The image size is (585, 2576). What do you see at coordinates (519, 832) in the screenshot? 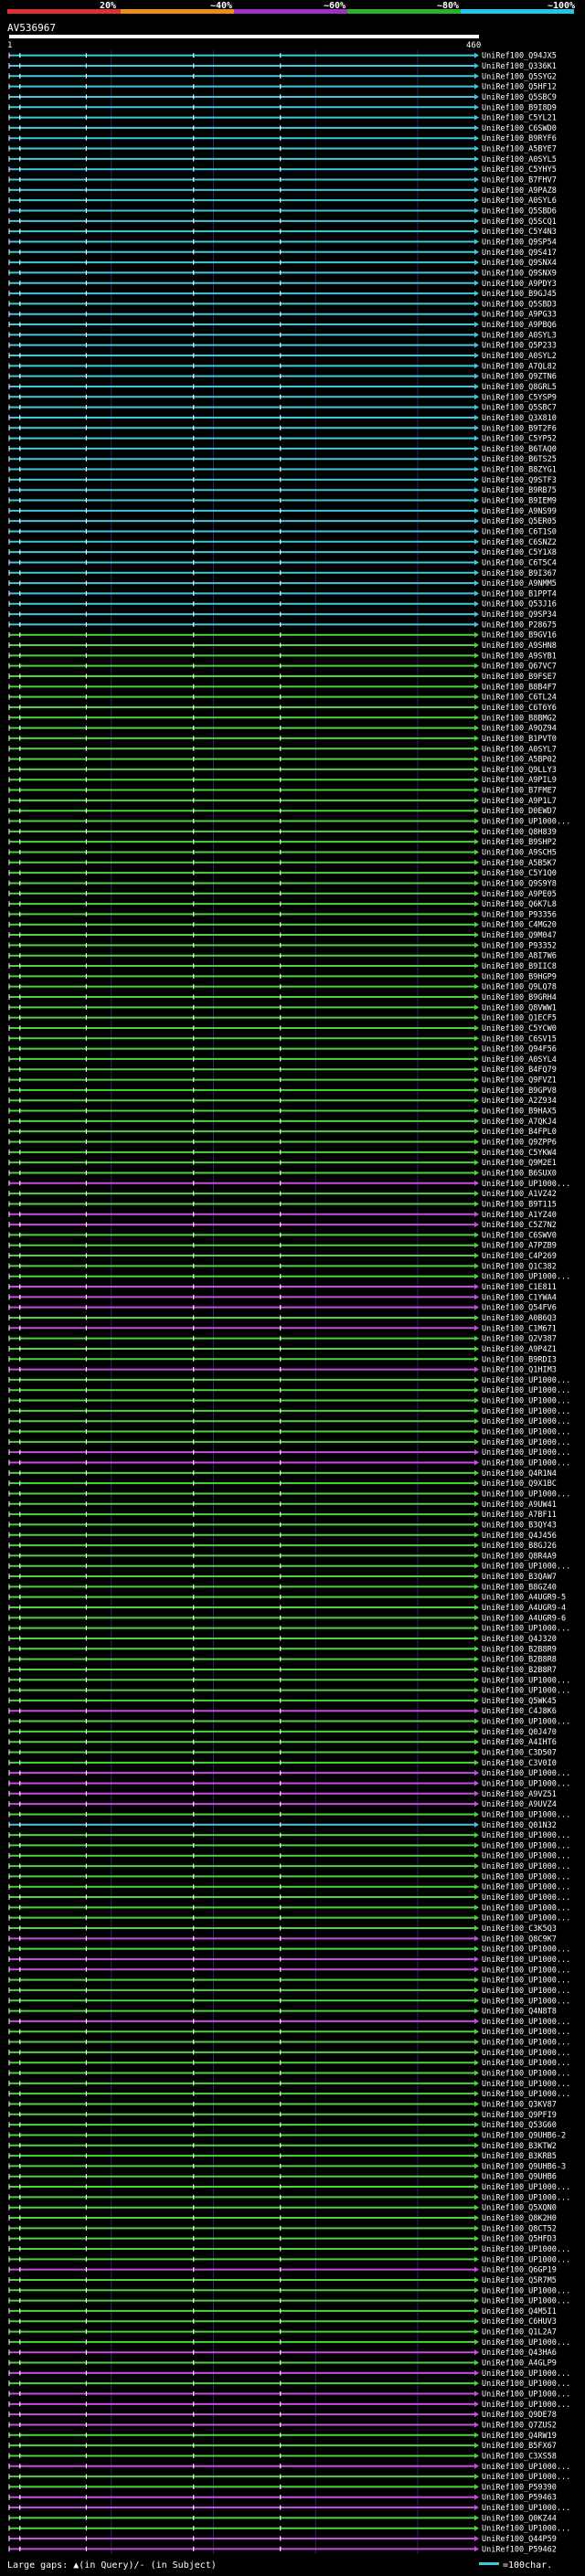
I see `hit-label: UniRef100_Q8H839` at bounding box center [519, 832].